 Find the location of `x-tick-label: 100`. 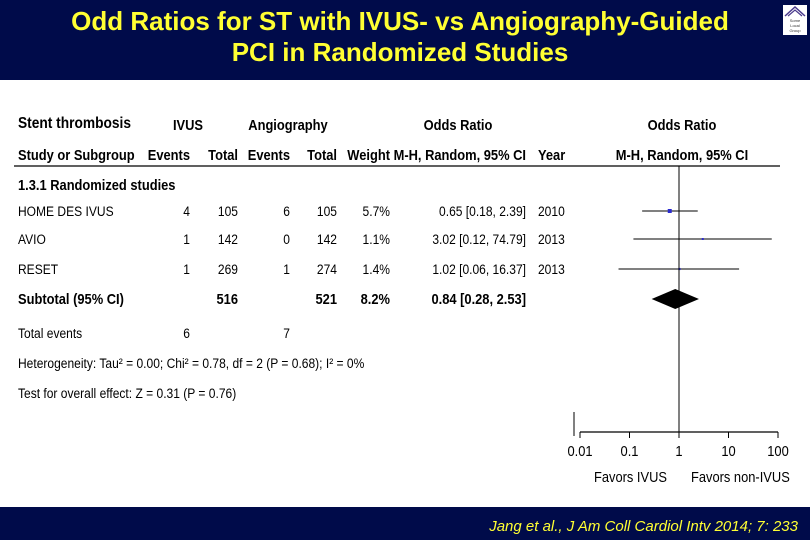

x-tick-label: 100 is located at coordinates (778, 450).